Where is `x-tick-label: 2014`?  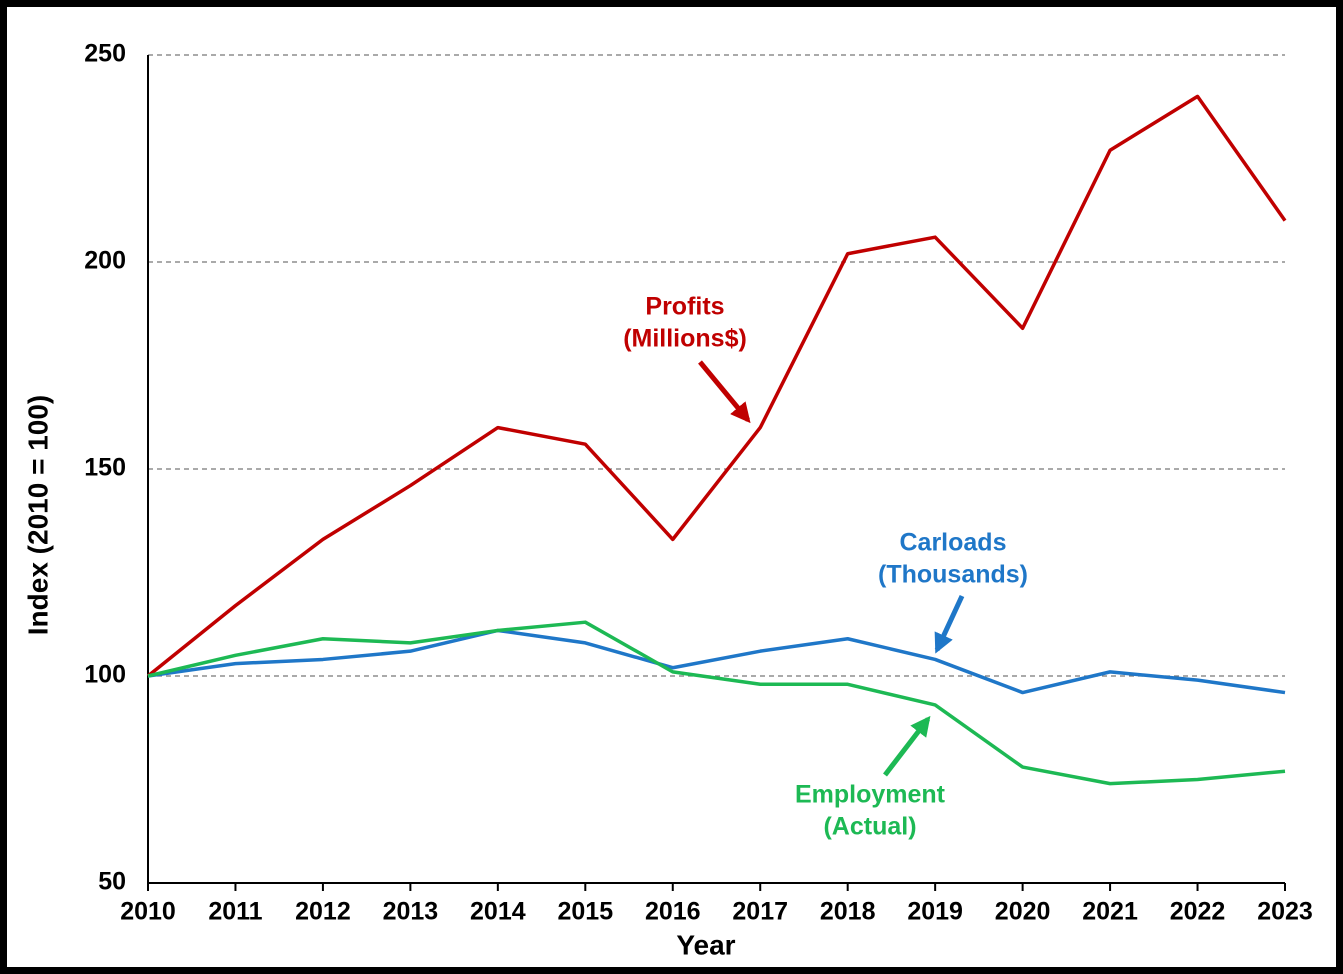 x-tick-label: 2014 is located at coordinates (498, 912).